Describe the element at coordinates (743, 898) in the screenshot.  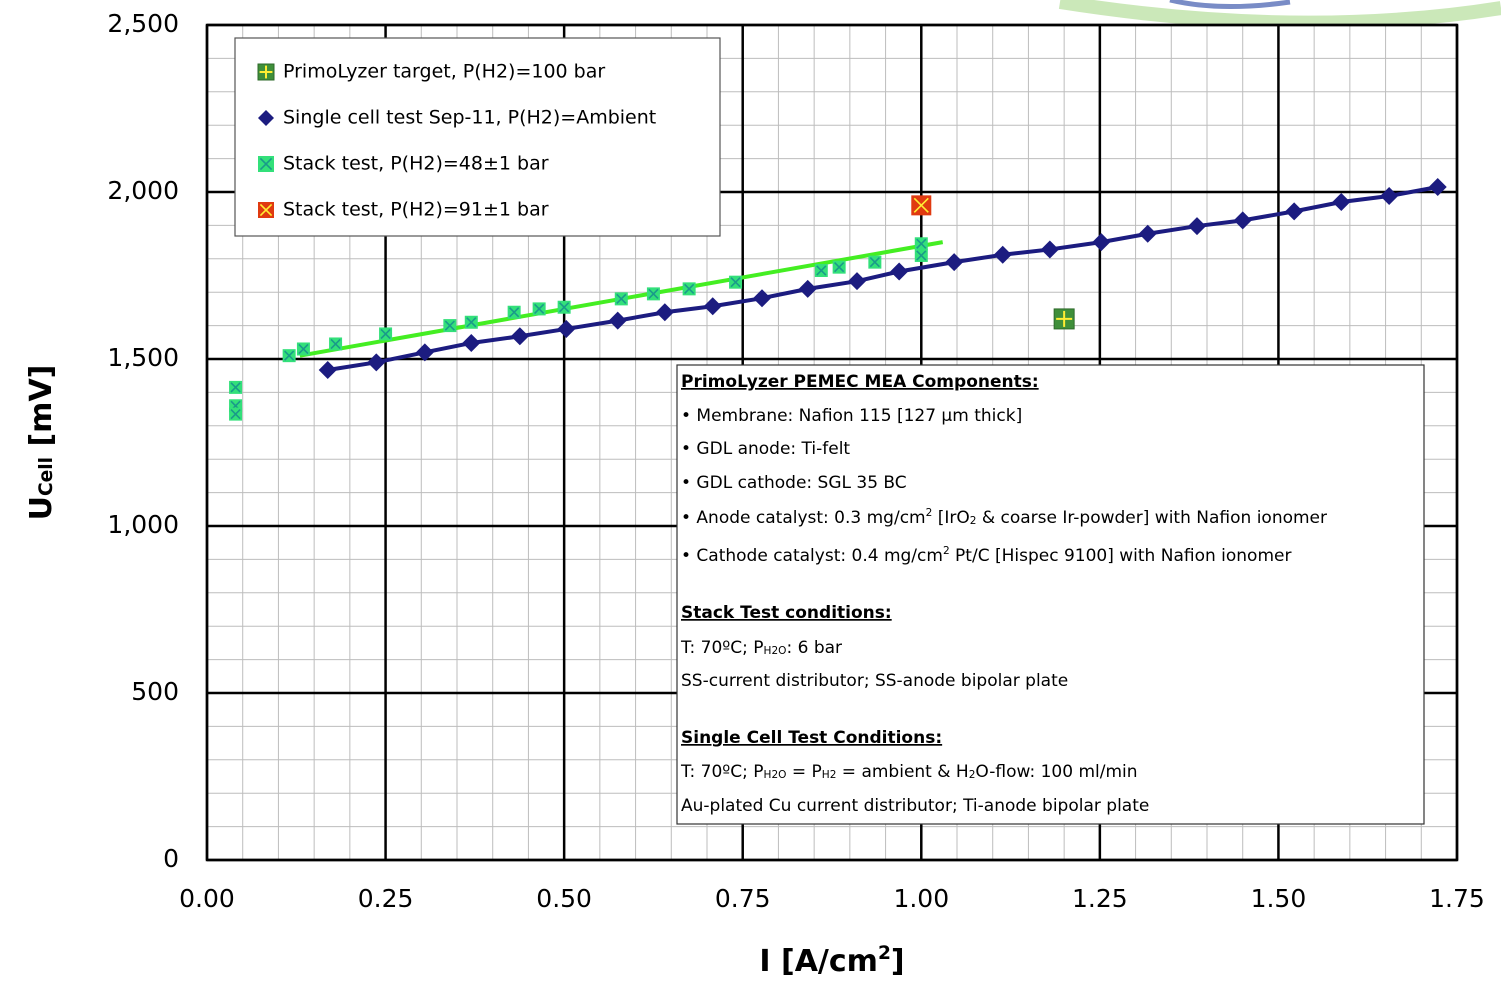
I see `x-tick-label: 0.75` at that location.